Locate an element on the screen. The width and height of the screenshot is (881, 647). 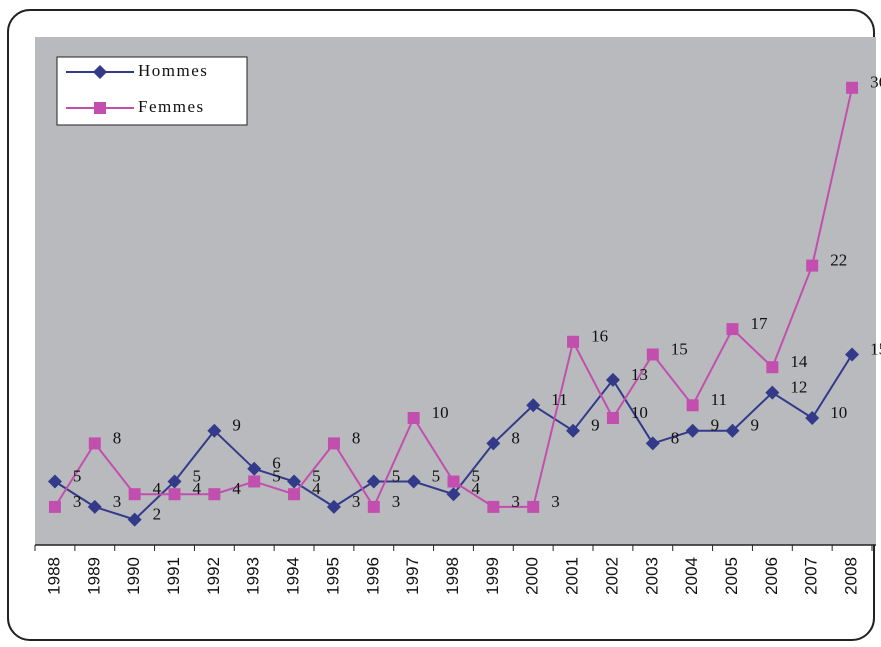
x-tick-label: 2005 is located at coordinates (731, 576).